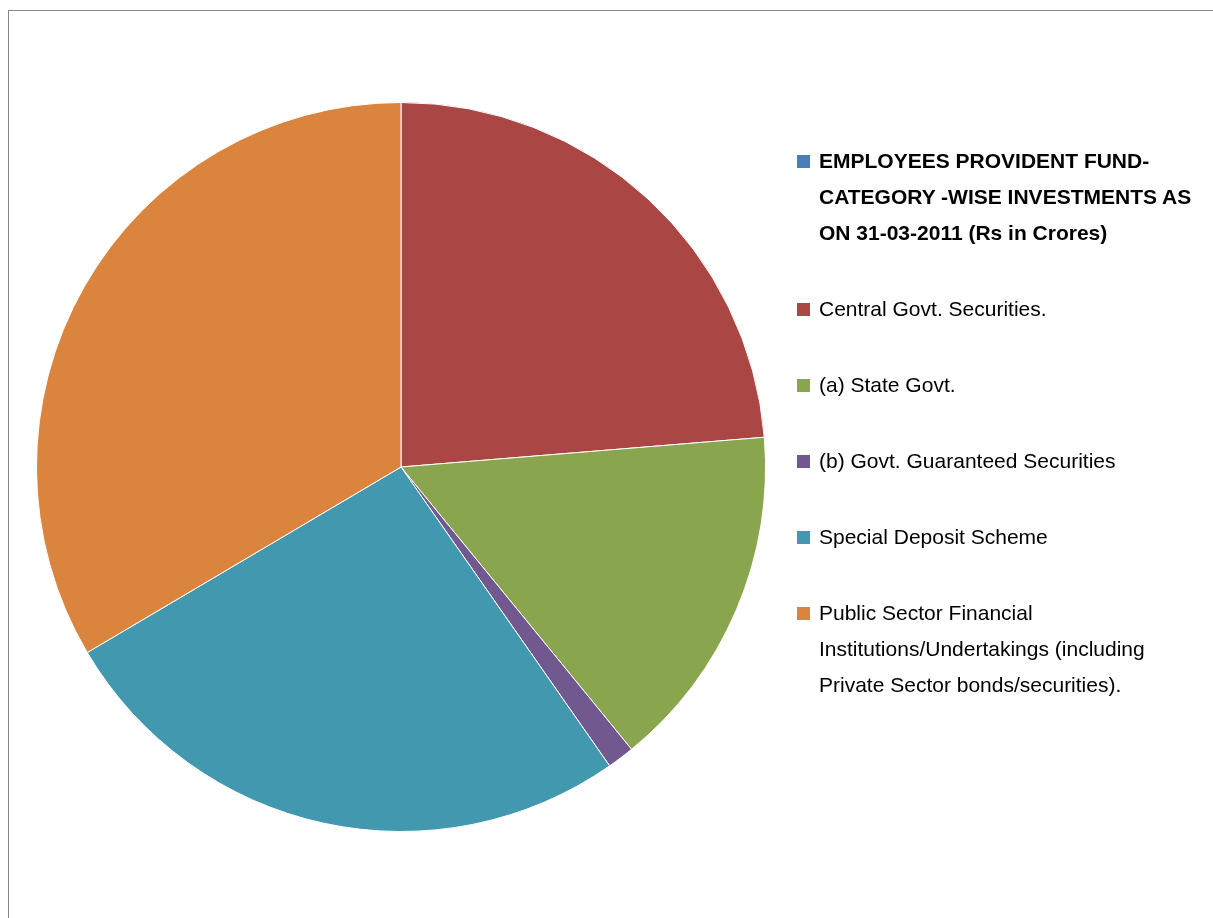  What do you see at coordinates (1005, 196) in the screenshot?
I see `legend-label: EMPLOYEES PROVIDENT FUND-CATEGORY -WISE INVESTMENTS AS ON 31-03-2011 (Rs in Crores)` at bounding box center [1005, 196].